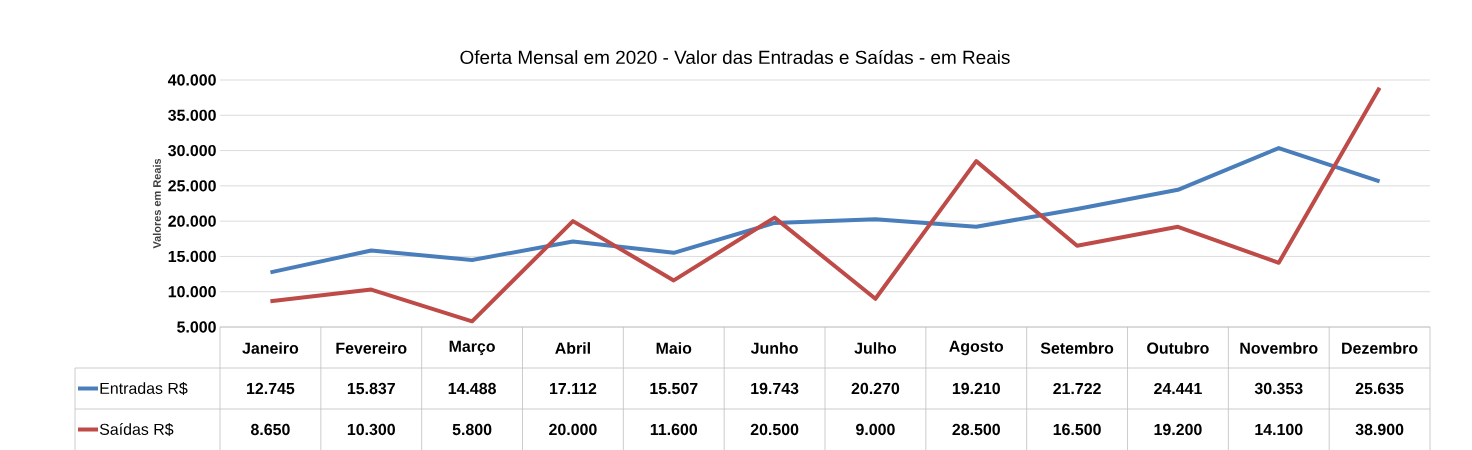  I want to click on data-label: 20.000, so click(573, 429).